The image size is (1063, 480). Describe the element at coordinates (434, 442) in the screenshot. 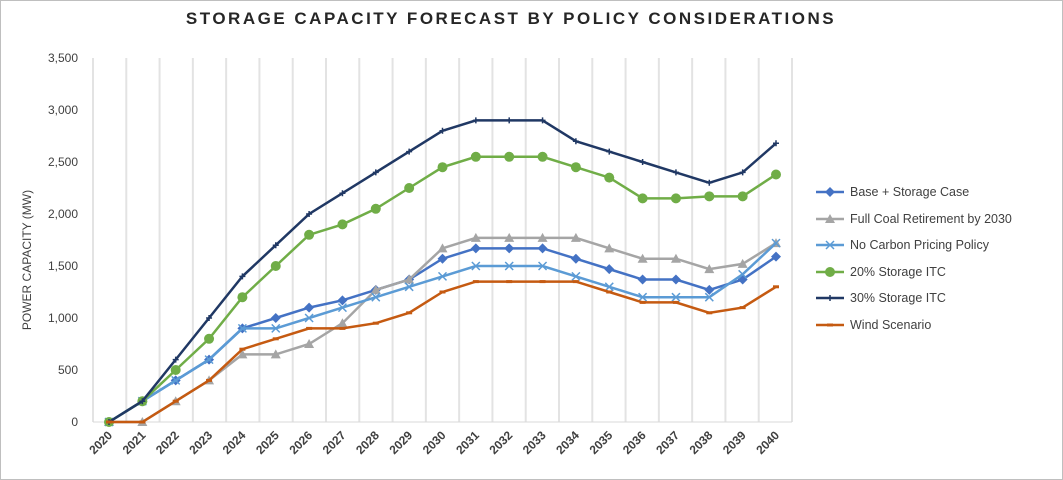

I see `x-tick-label: 2030` at that location.